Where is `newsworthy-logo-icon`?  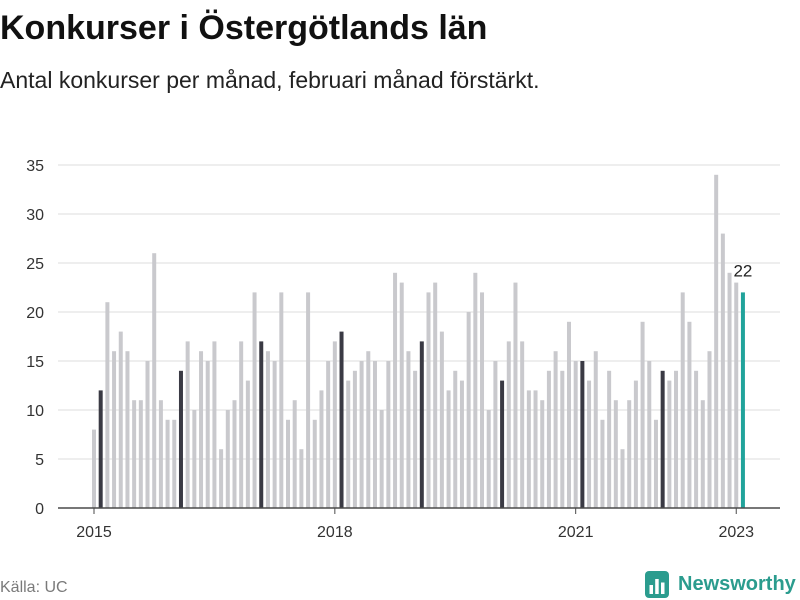
newsworthy-logo-icon is located at coordinates (657, 584).